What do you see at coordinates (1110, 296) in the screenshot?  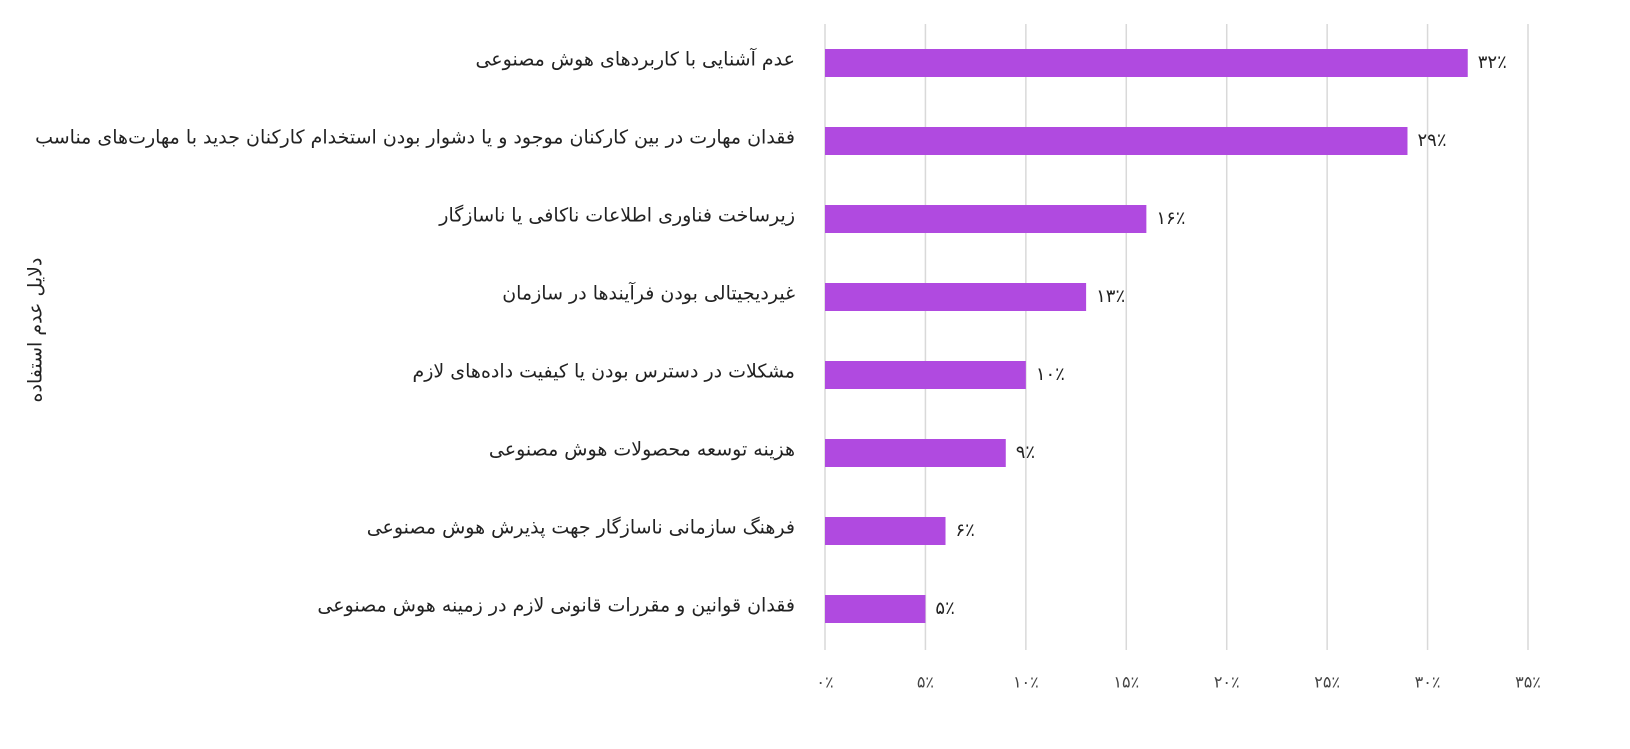 I see `value-label: ۱۳٪` at bounding box center [1110, 296].